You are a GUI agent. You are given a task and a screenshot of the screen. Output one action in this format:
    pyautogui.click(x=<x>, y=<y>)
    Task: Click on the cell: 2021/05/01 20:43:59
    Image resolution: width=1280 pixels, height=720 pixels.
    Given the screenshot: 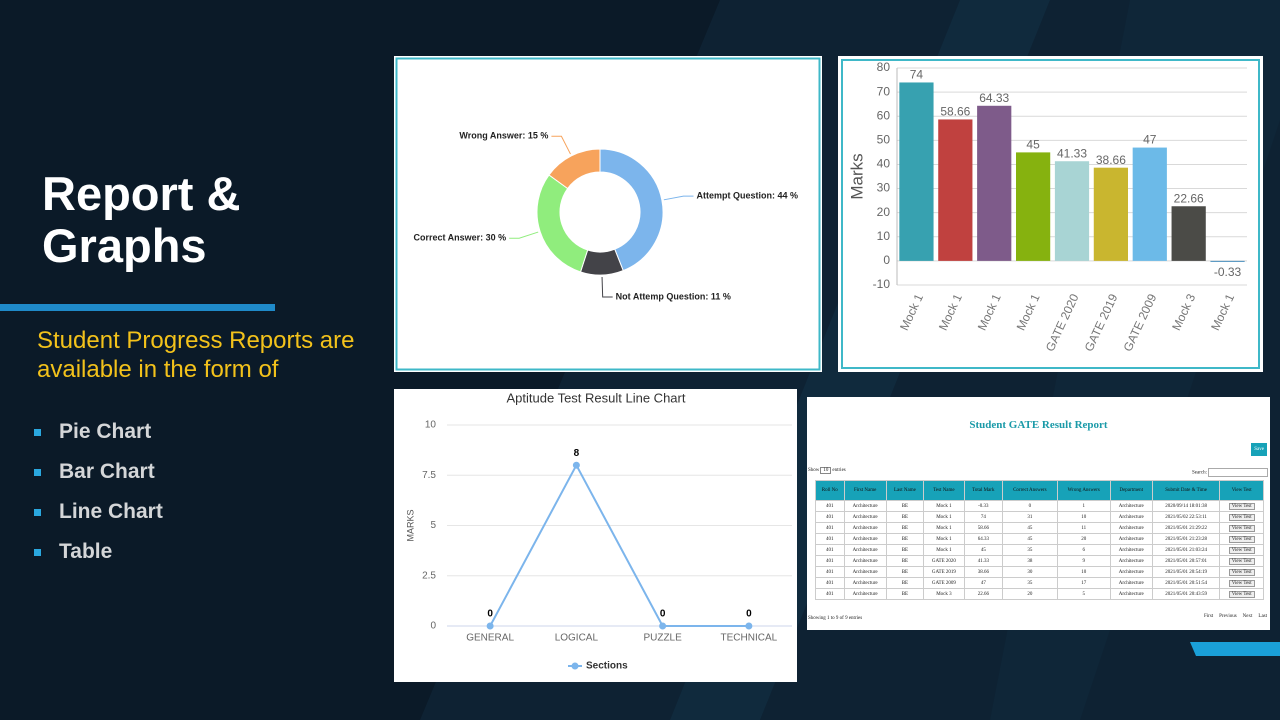 What is the action you would take?
    pyautogui.click(x=1186, y=594)
    